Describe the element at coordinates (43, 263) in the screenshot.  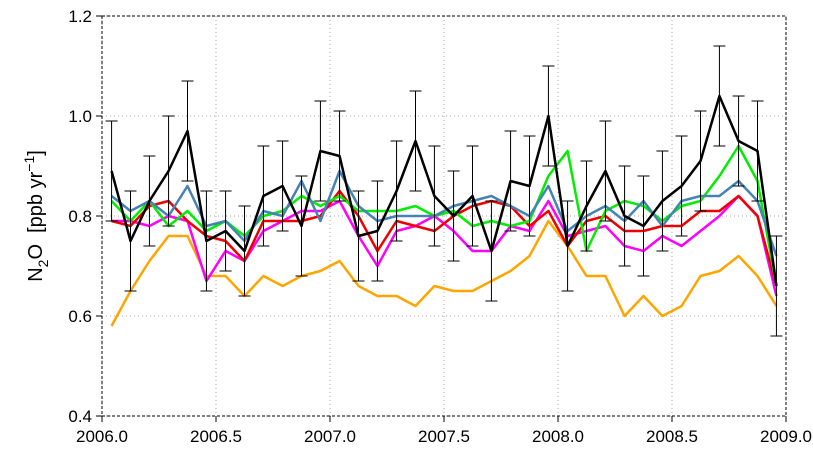
I see `y-label-part: 2` at that location.